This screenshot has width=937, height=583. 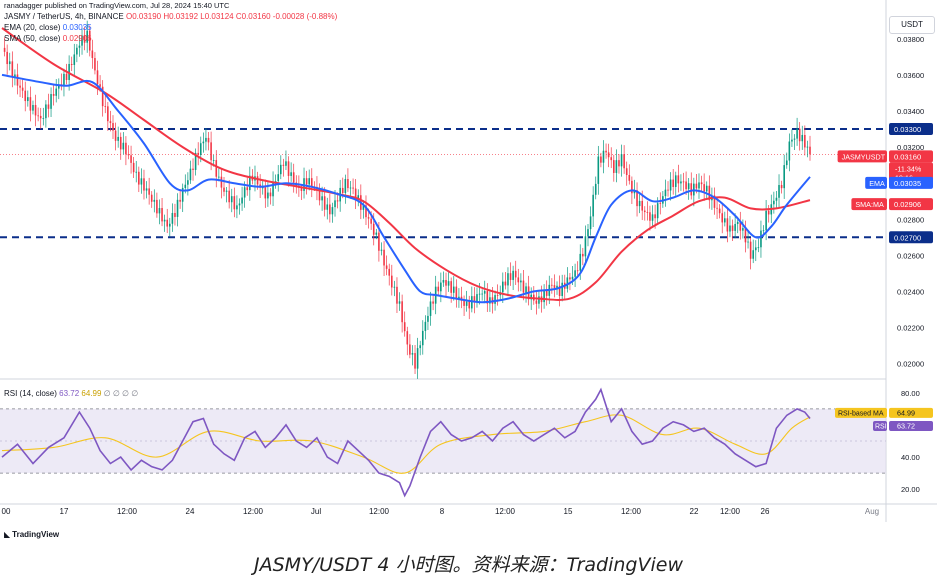 I want to click on ema-value: 0.03035, so click(x=77, y=27).